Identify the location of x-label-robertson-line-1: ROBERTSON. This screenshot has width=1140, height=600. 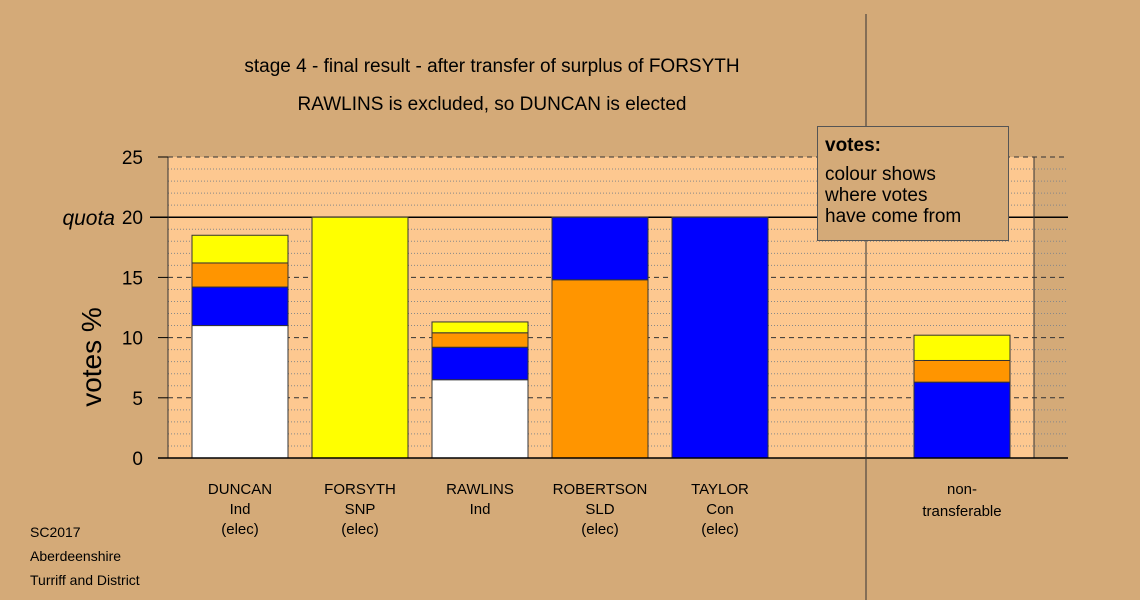
(600, 489).